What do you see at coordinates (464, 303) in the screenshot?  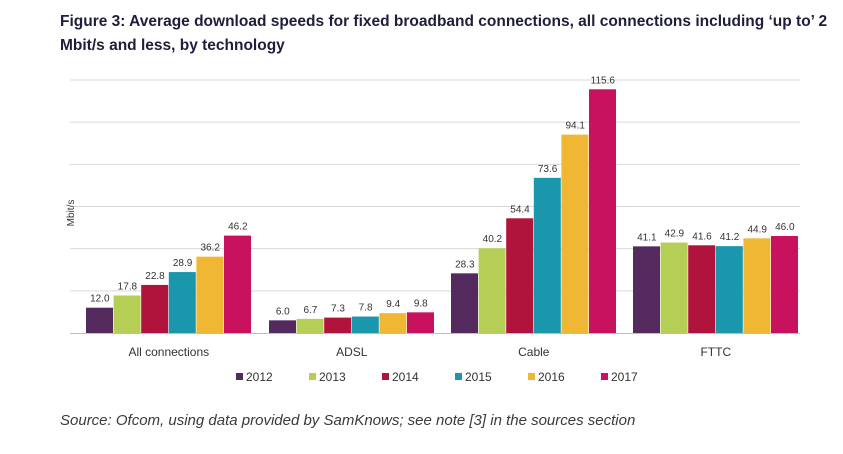 I see `bar-2012-cable` at bounding box center [464, 303].